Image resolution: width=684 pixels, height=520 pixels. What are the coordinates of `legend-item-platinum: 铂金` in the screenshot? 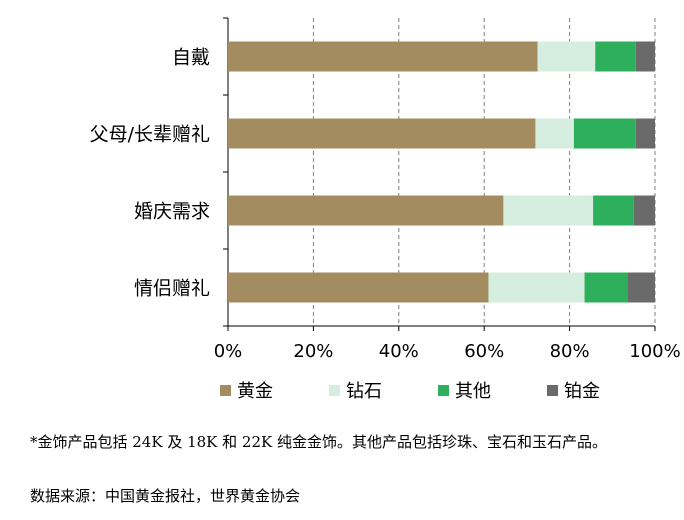 It's located at (573, 390).